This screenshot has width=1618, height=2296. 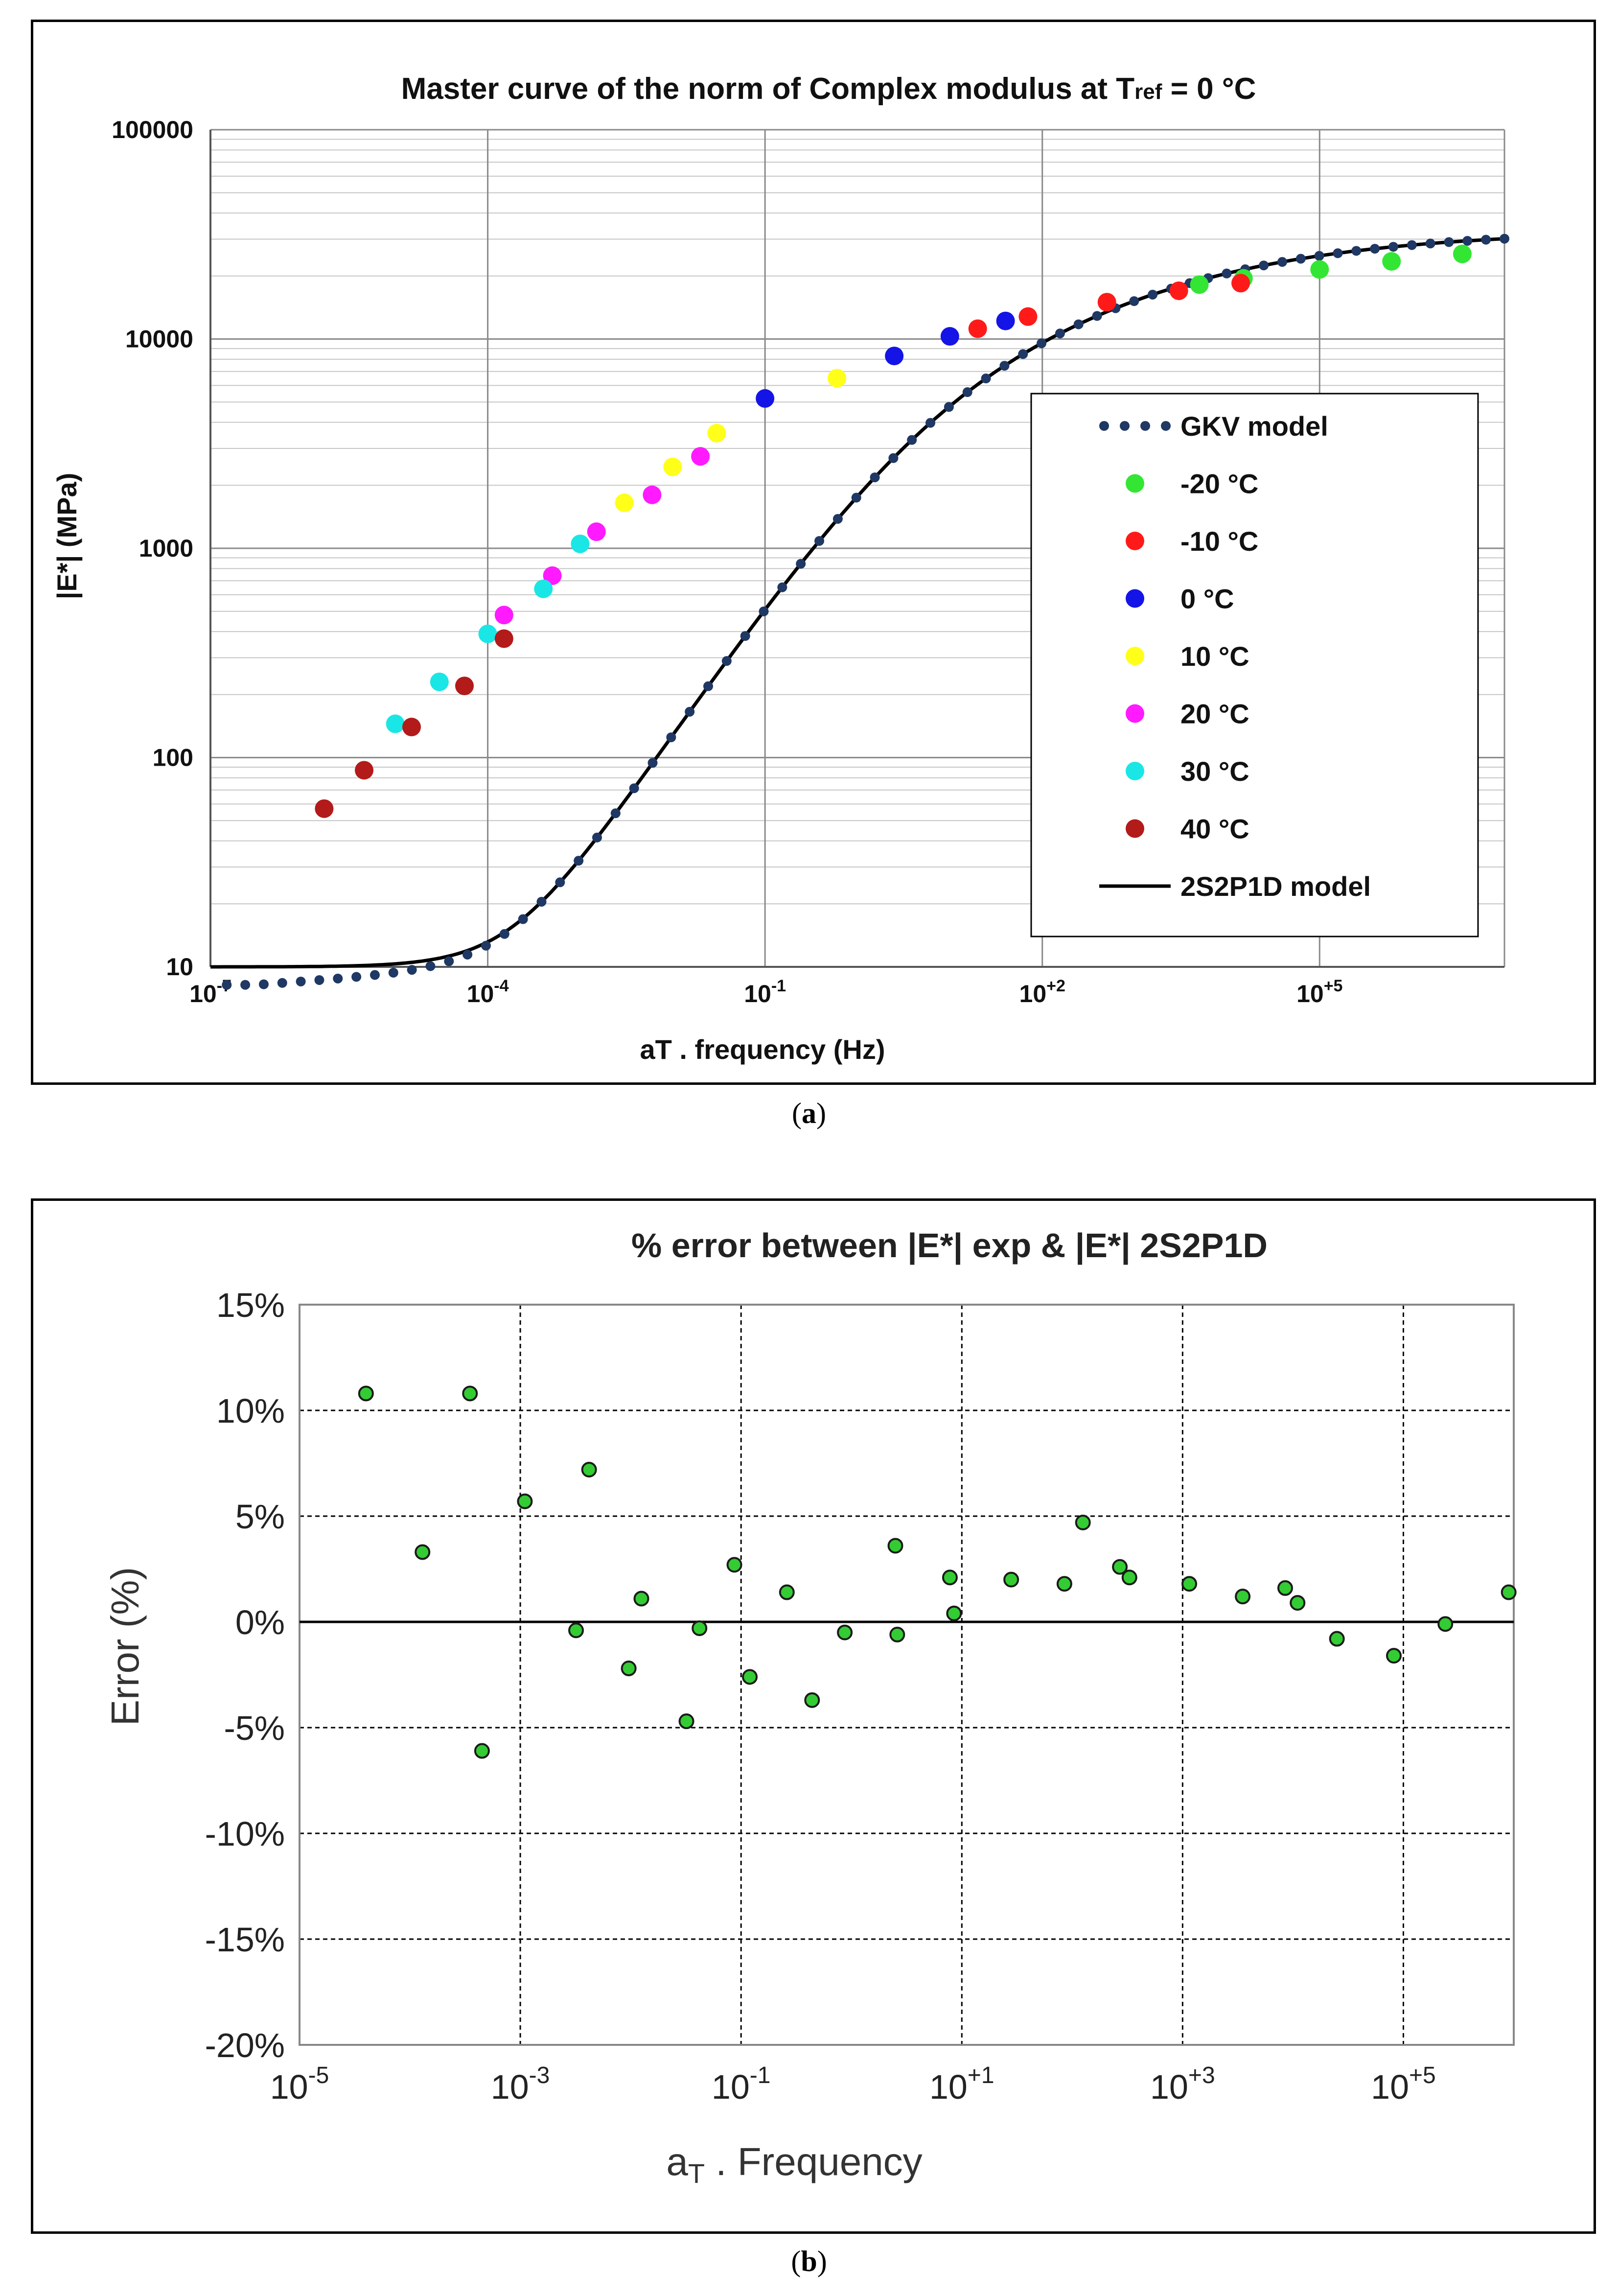 What do you see at coordinates (1319, 992) in the screenshot?
I see `x-tick-label: 10+5` at bounding box center [1319, 992].